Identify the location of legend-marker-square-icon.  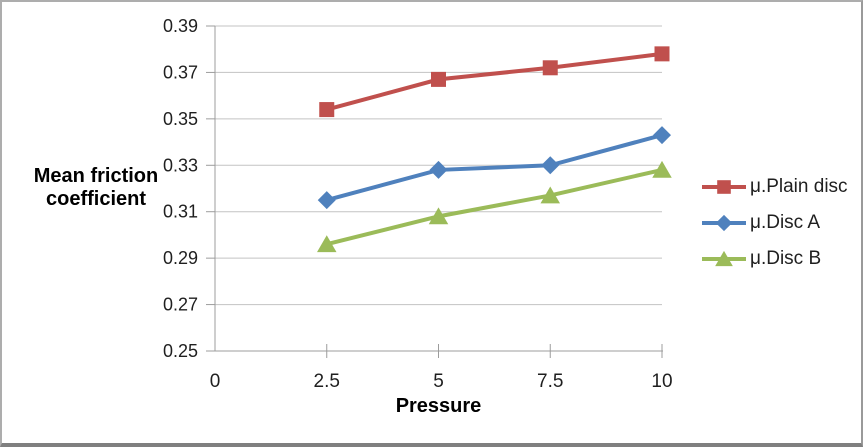
(724, 187).